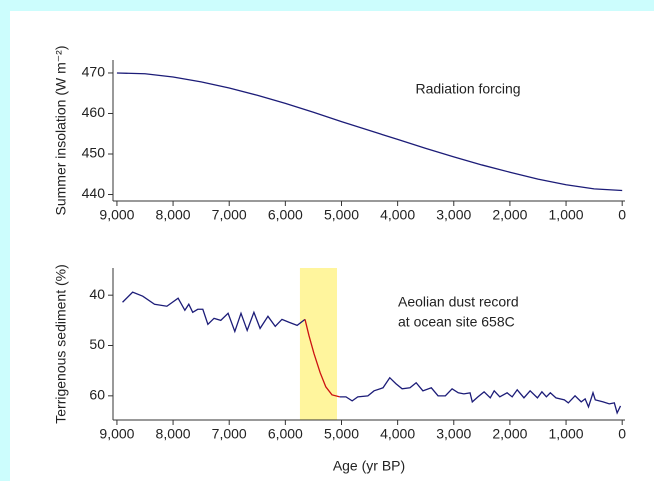  I want to click on y-axis-label: Summer insolation (W m⁻²), so click(61, 131).